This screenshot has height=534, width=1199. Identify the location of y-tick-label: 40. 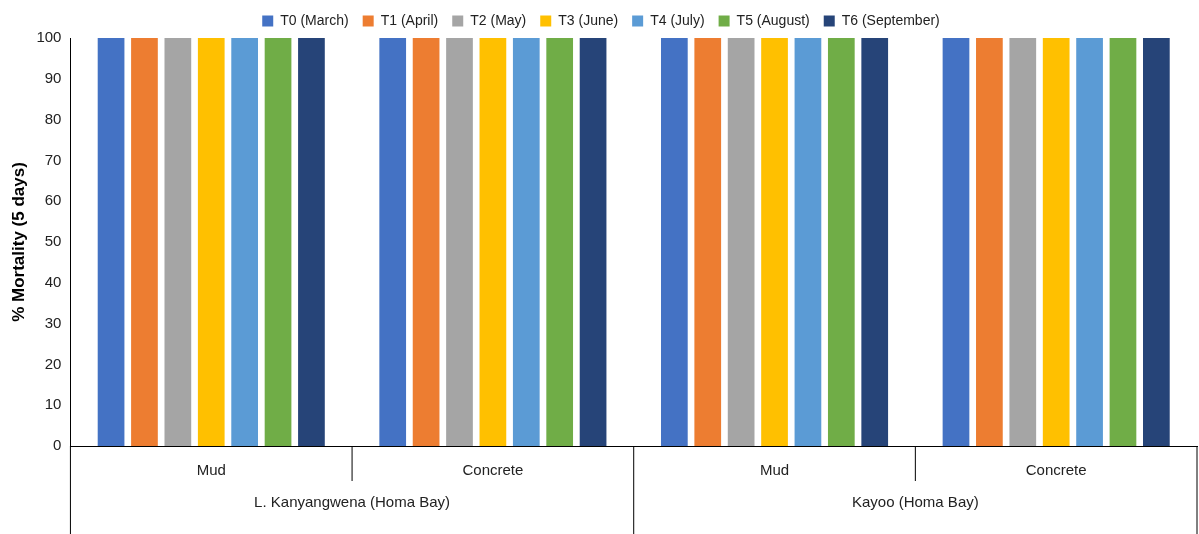
(53, 281).